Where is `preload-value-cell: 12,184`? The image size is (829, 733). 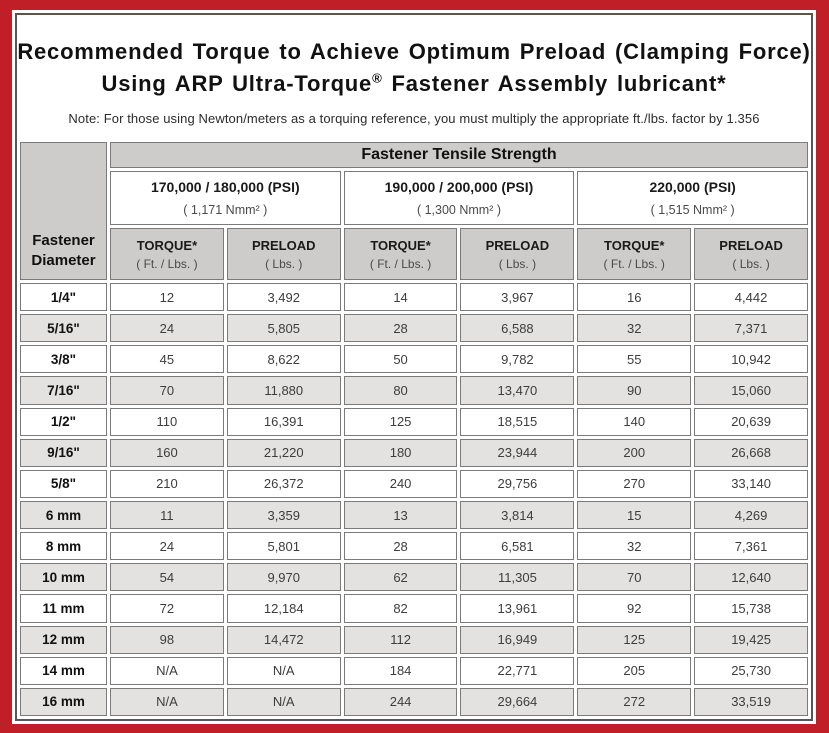 preload-value-cell: 12,184 is located at coordinates (283, 608).